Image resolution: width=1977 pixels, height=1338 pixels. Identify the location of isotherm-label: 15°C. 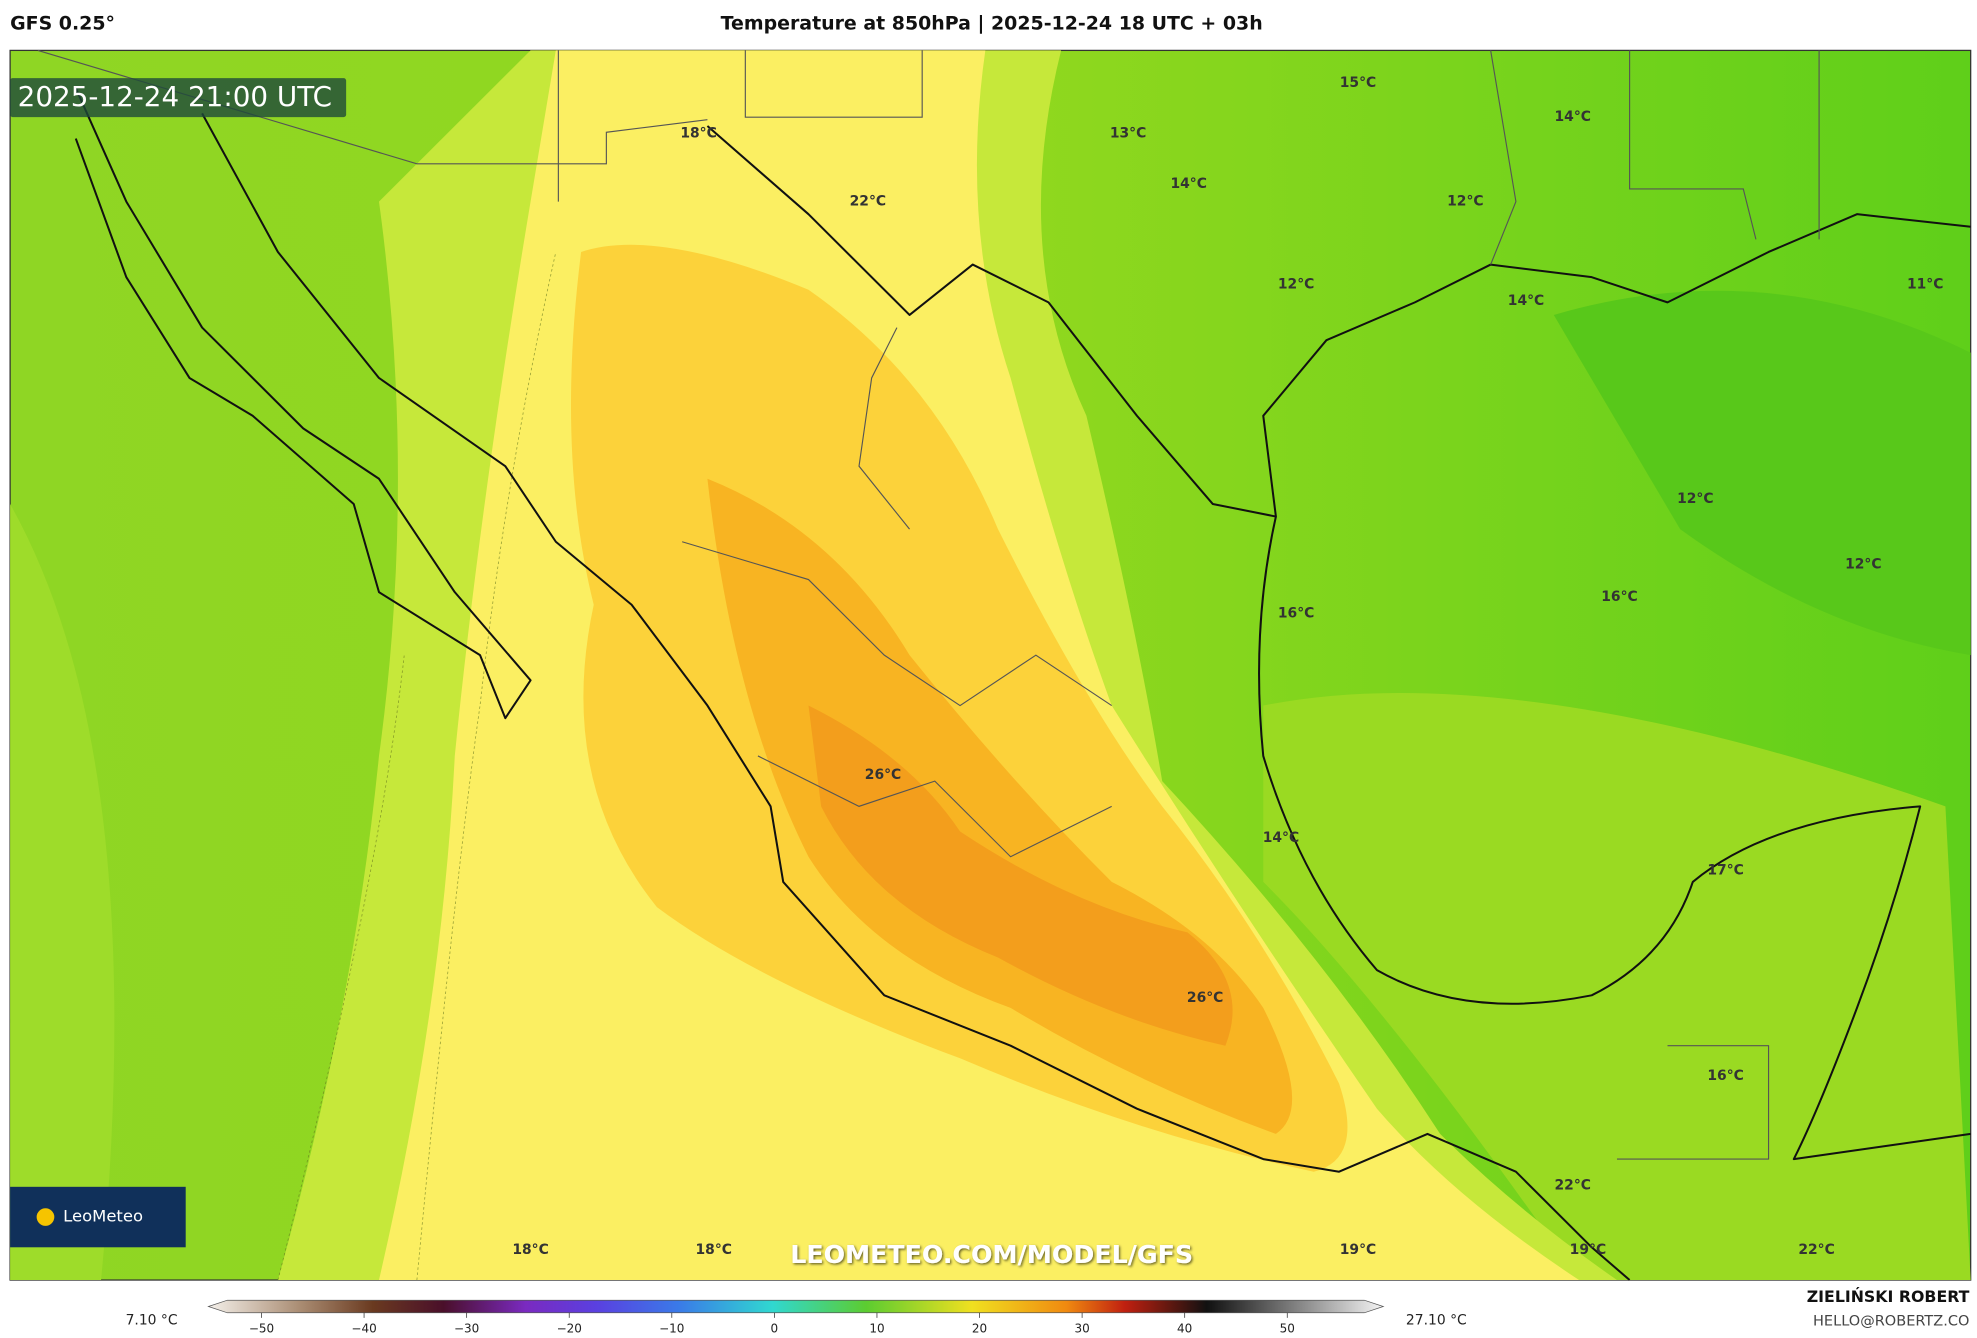
(1358, 83).